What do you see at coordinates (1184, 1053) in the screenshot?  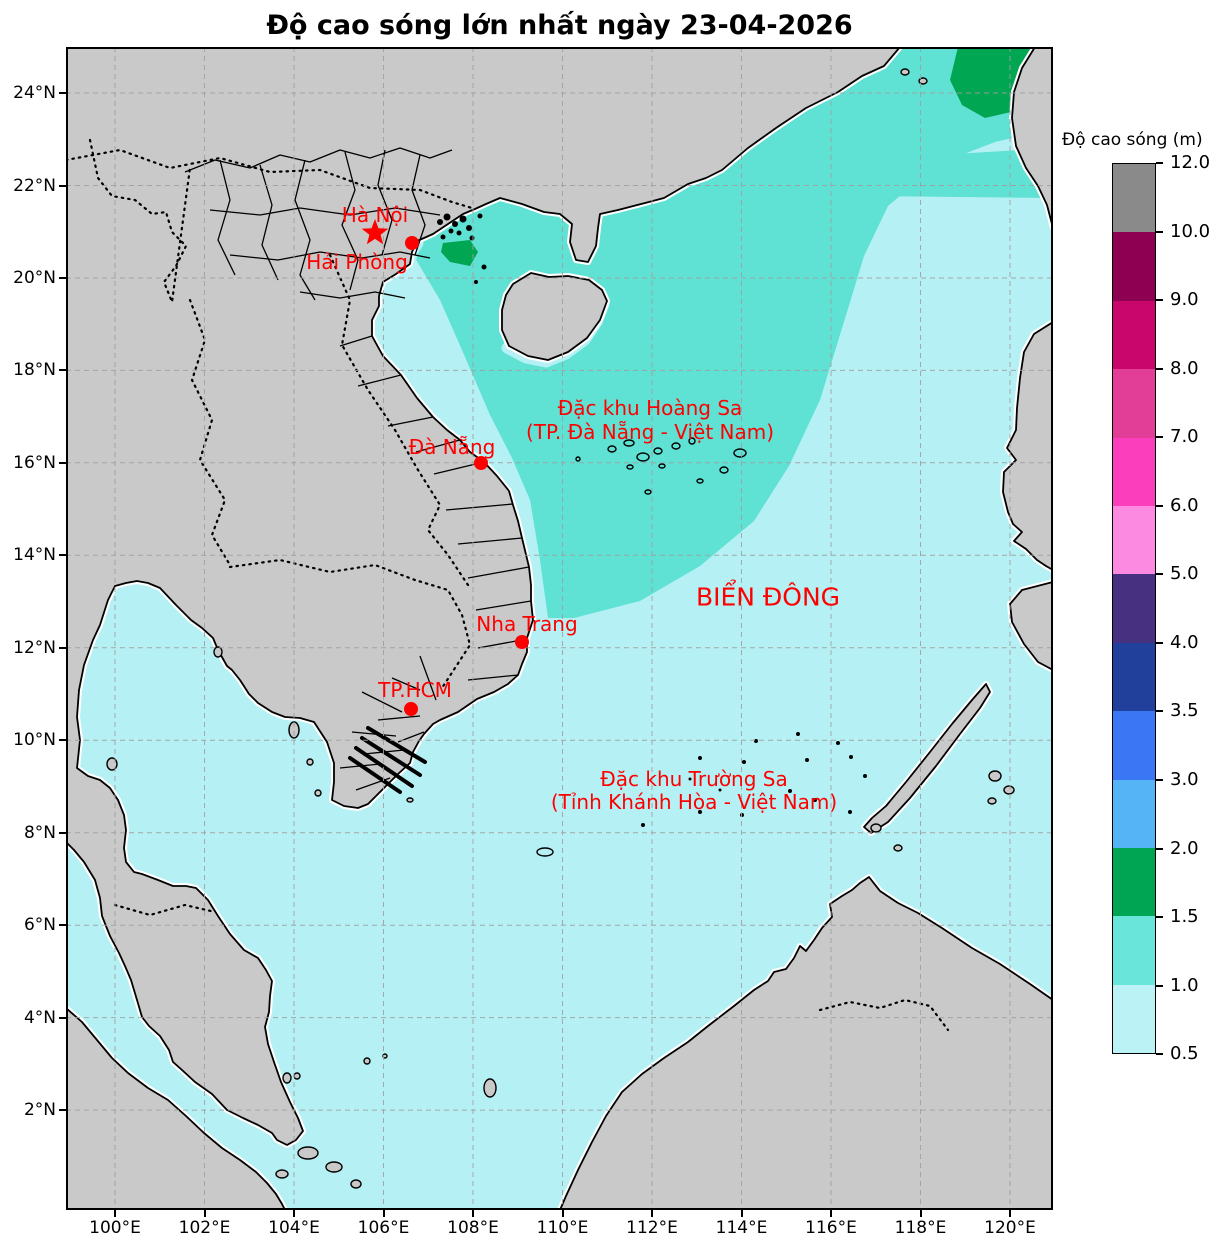 I see `colorbar-tick-label: 0.5` at bounding box center [1184, 1053].